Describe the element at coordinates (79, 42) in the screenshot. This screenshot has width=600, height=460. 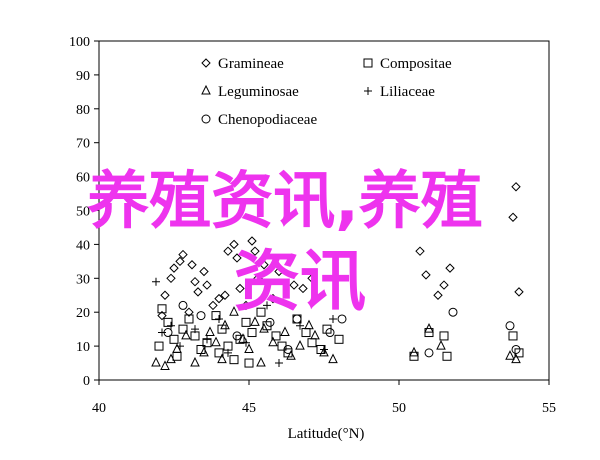
I see `y-tick-label: 100` at that location.